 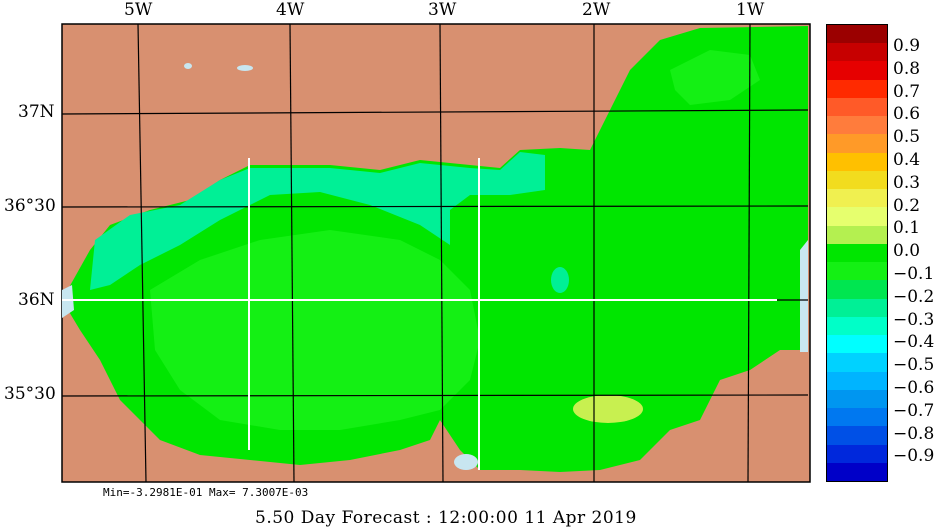 I want to click on colorbar-tick-label: 0.7, so click(x=907, y=91).